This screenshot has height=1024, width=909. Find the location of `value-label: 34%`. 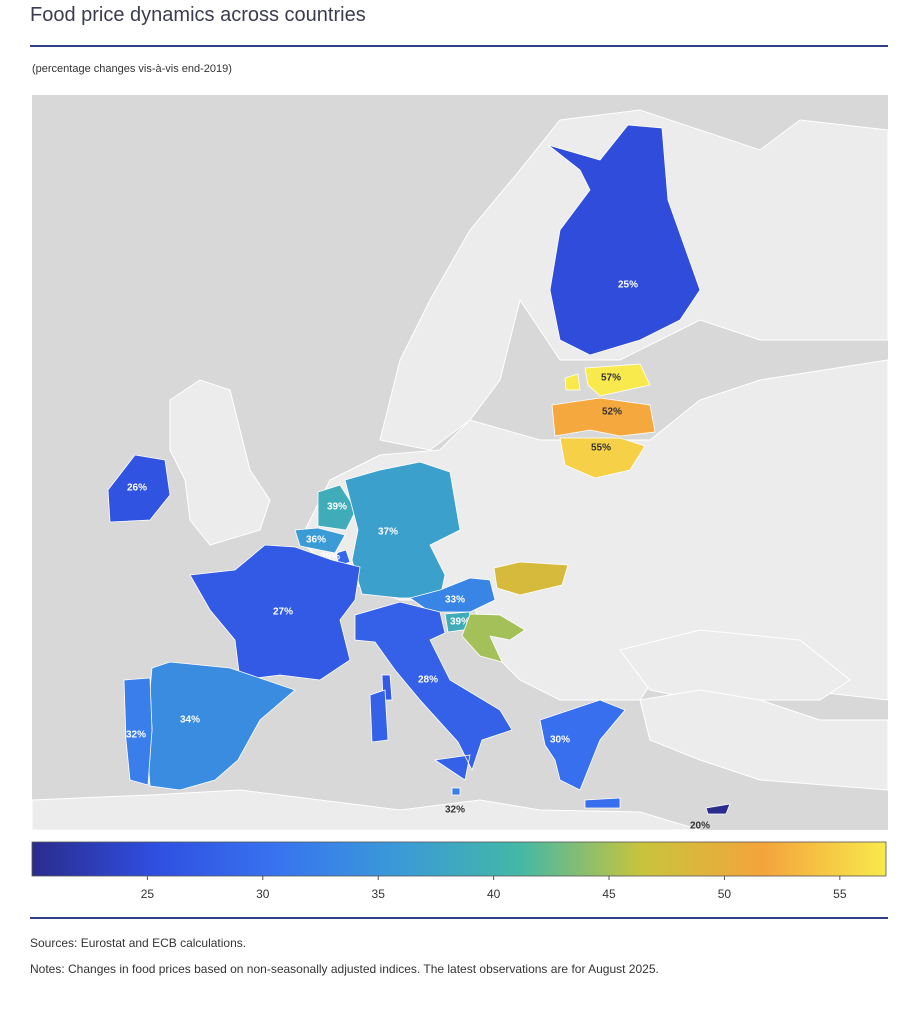

value-label: 34% is located at coordinates (190, 720).